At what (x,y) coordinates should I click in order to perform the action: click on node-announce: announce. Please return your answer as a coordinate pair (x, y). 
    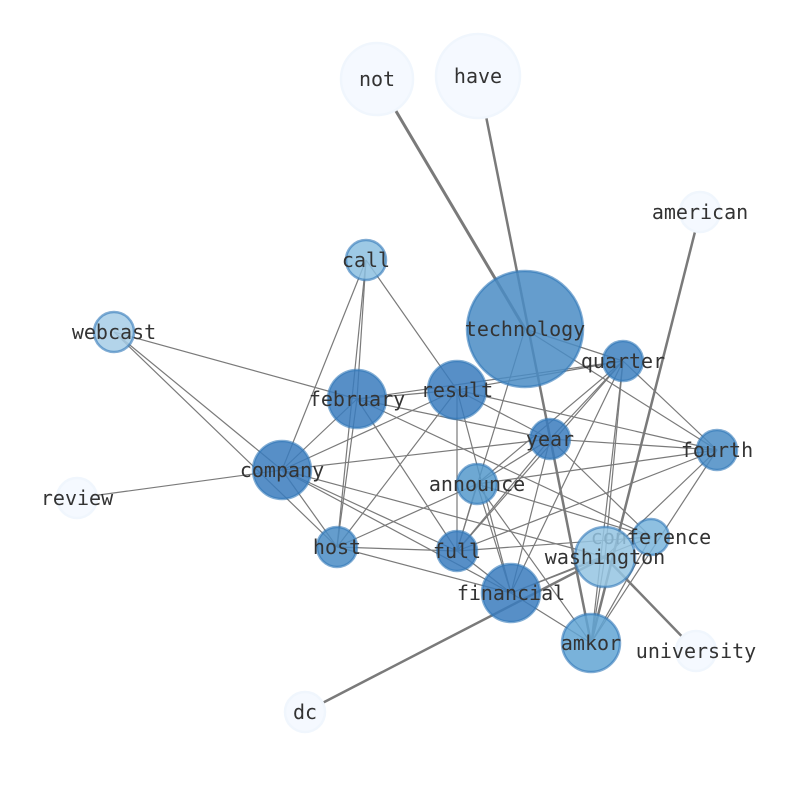
    Looking at the image, I should click on (477, 484).